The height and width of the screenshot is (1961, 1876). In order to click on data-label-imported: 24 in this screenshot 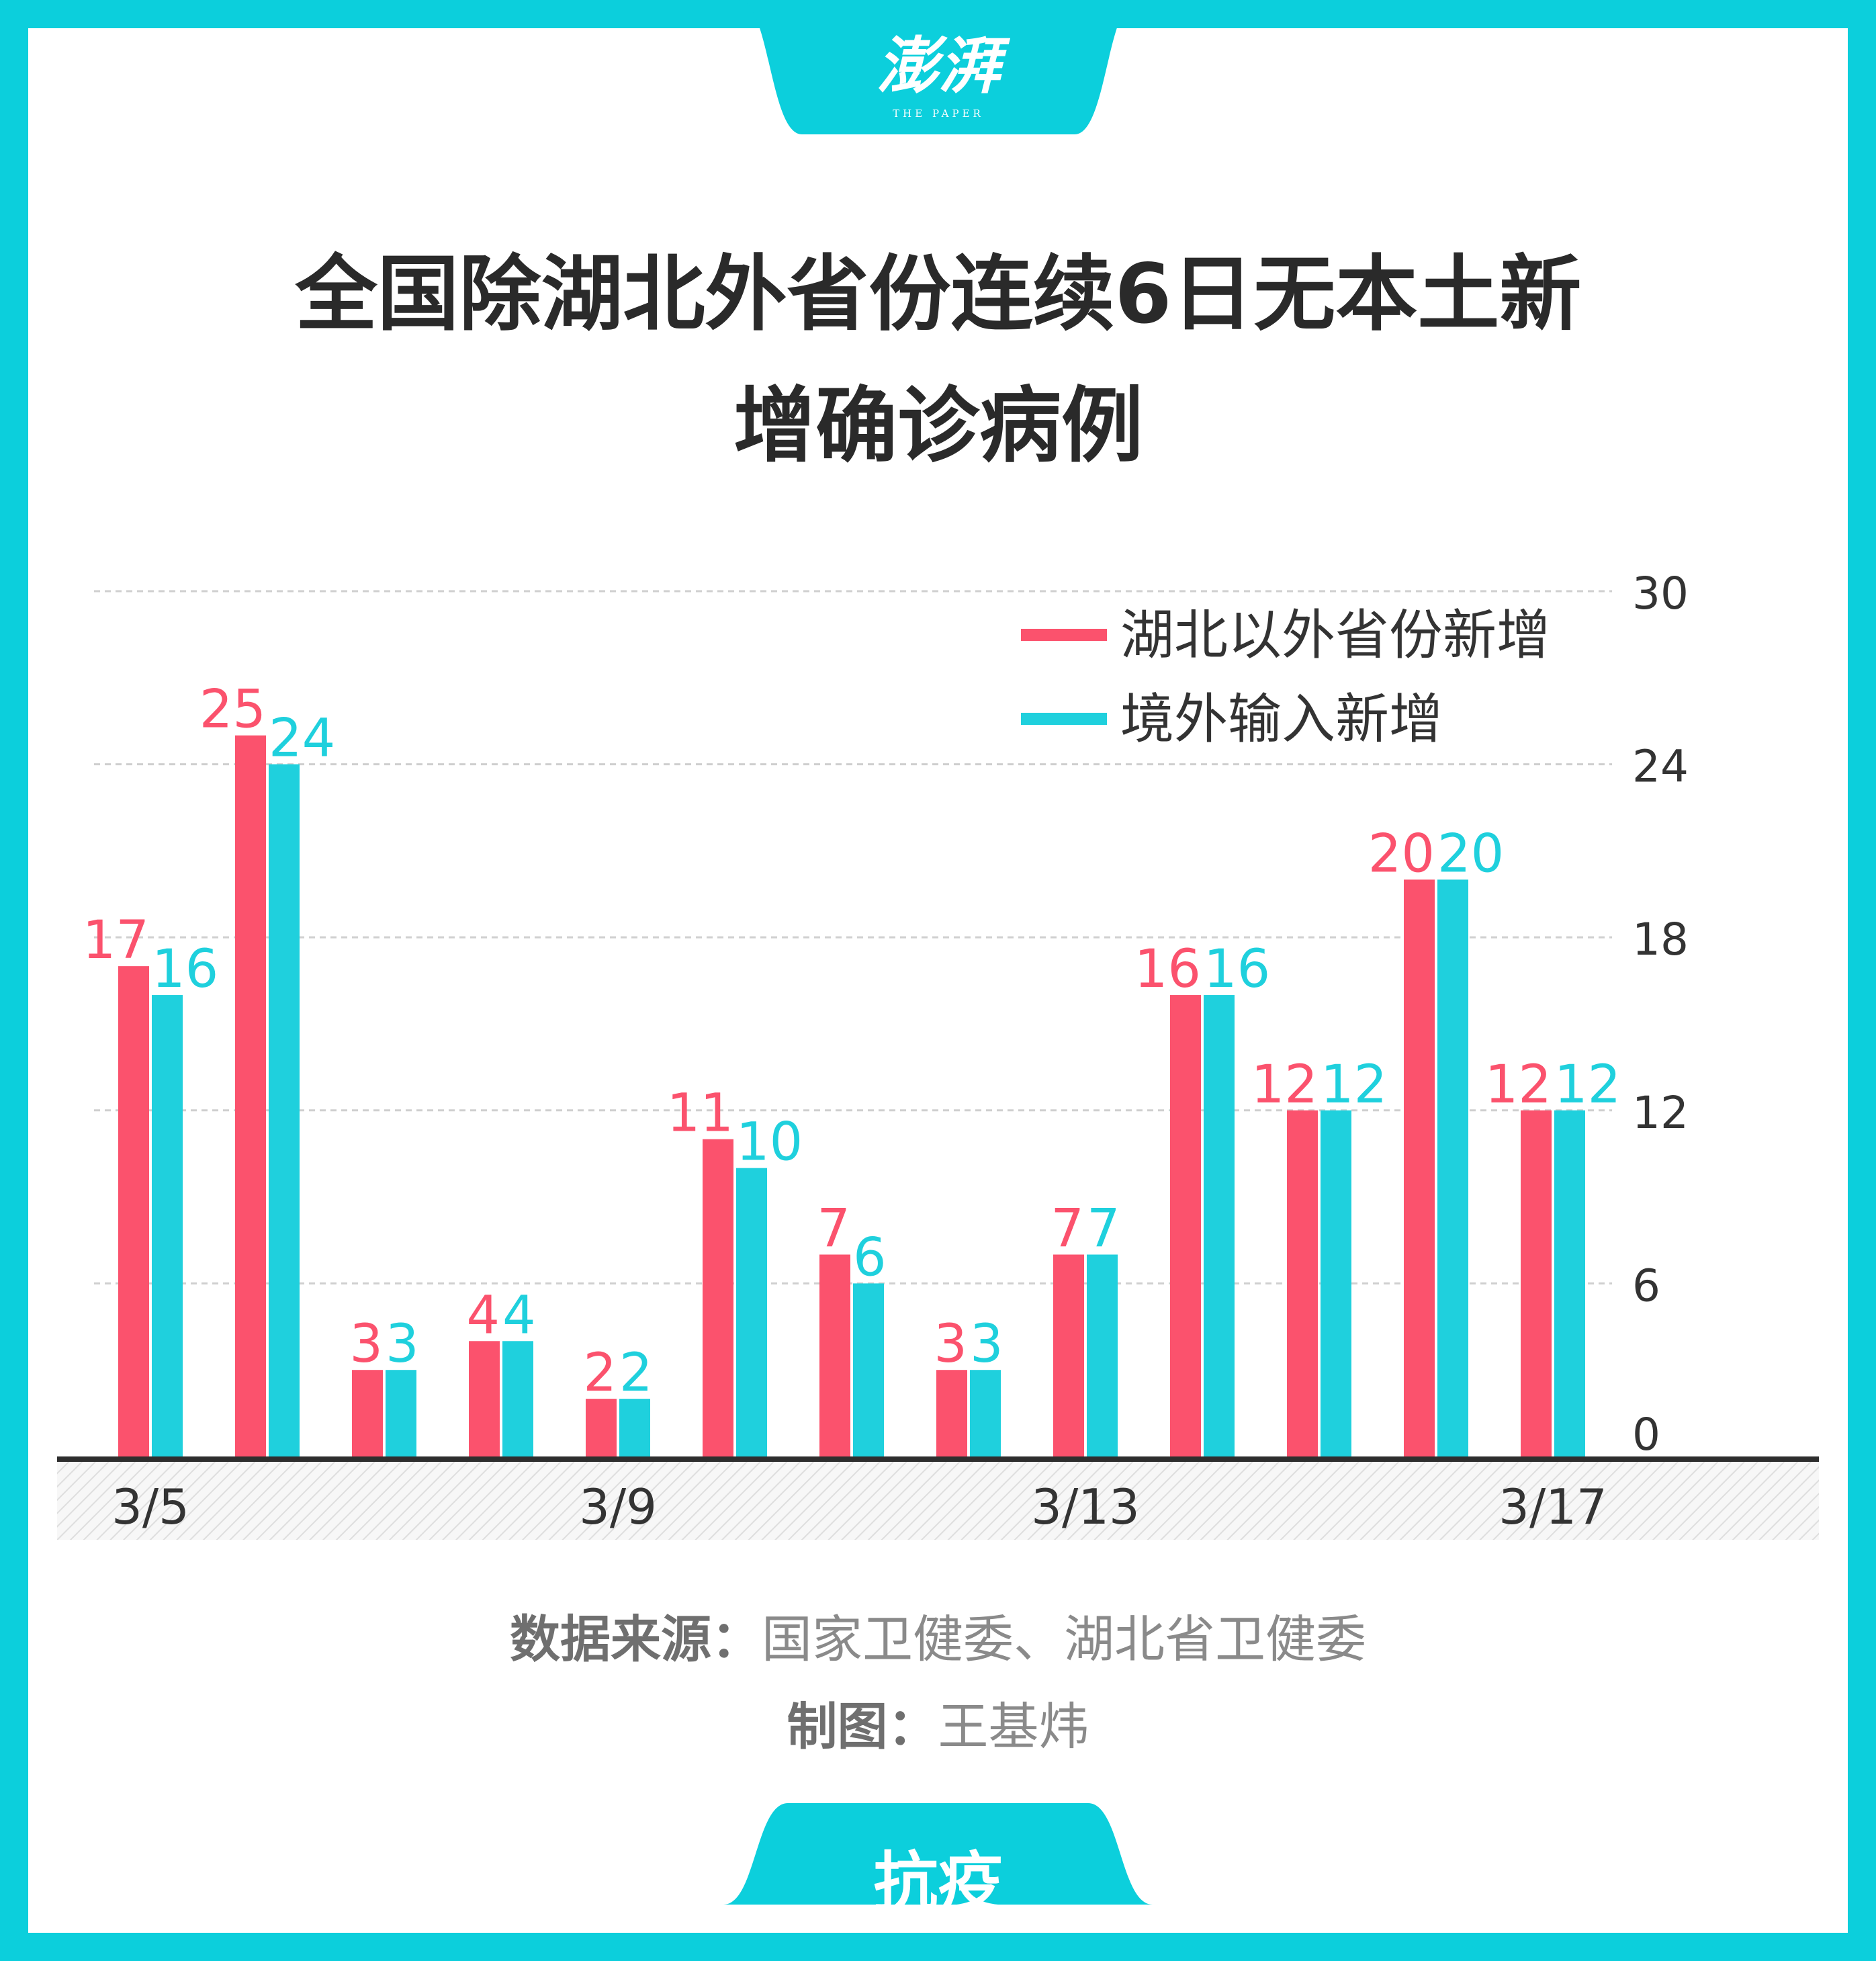, I will do `click(302, 739)`.